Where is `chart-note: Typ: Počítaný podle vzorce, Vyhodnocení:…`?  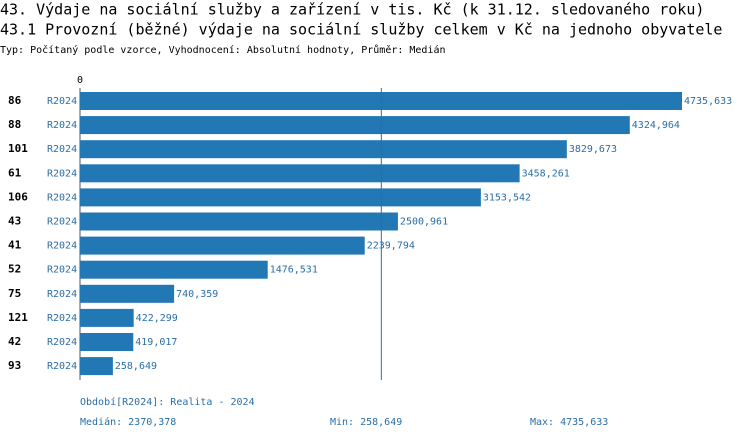
chart-note: Typ: Počítaný podle vzorce, Vyhodnocení:… is located at coordinates (223, 50).